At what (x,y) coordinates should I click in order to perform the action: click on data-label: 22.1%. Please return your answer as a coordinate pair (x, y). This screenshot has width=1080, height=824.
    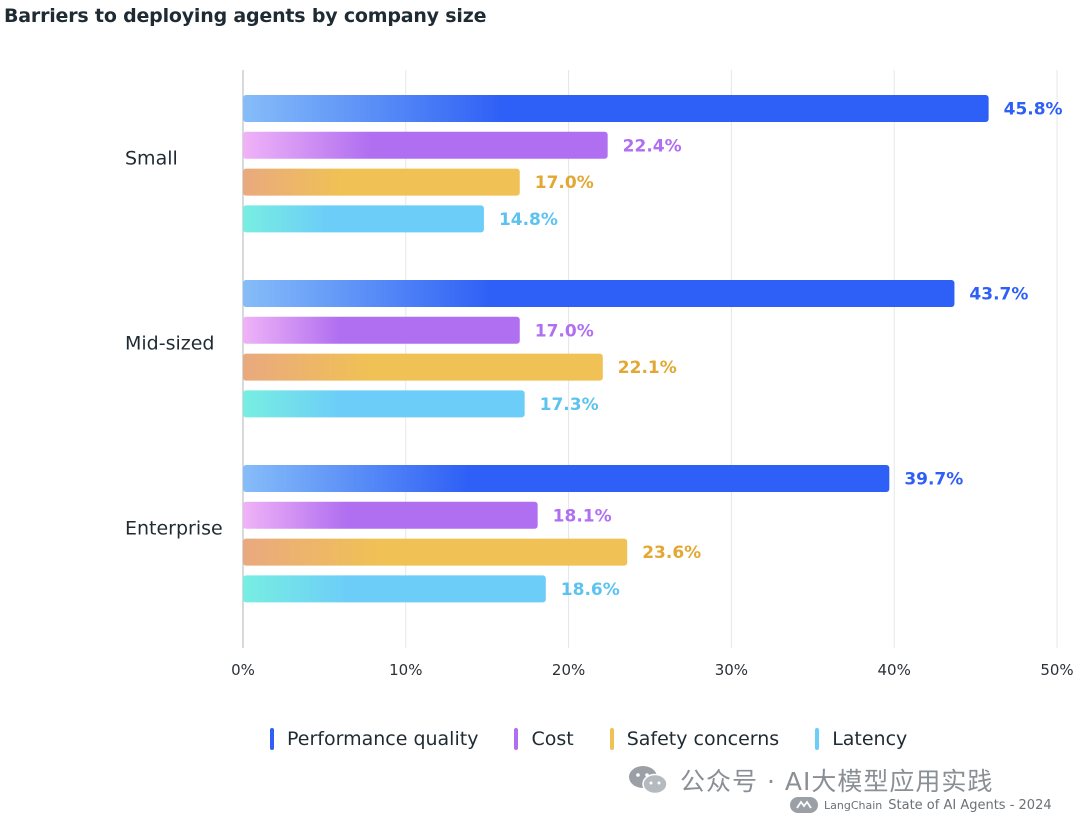
    Looking at the image, I should click on (647, 368).